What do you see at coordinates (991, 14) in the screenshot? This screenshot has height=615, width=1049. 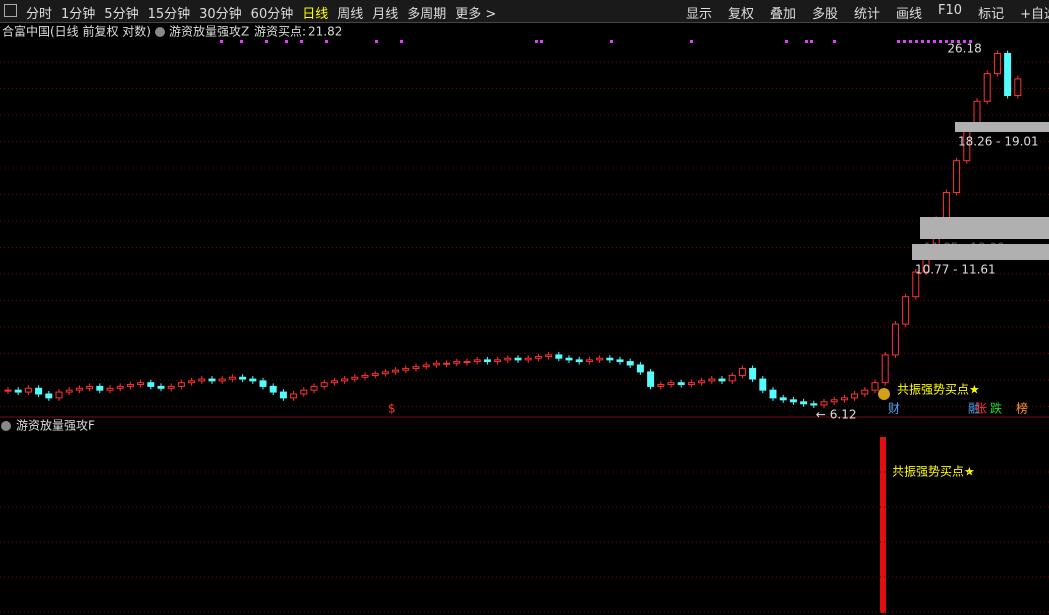 I see `toolbar-button: 标记` at bounding box center [991, 14].